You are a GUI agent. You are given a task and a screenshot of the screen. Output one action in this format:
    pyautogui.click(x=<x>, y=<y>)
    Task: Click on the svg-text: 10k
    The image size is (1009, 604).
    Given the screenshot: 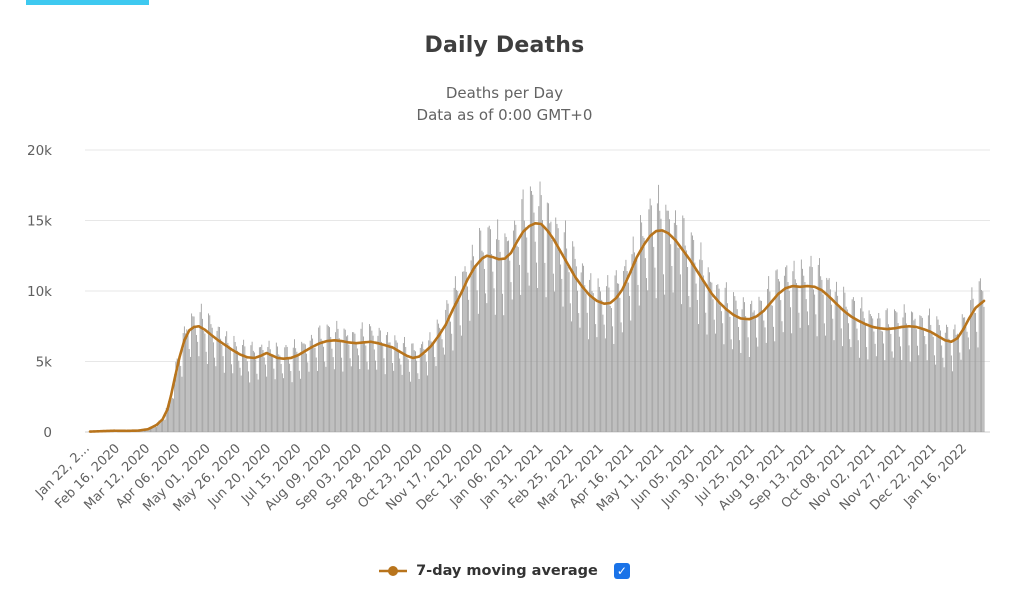 What is the action you would take?
    pyautogui.click(x=39, y=292)
    